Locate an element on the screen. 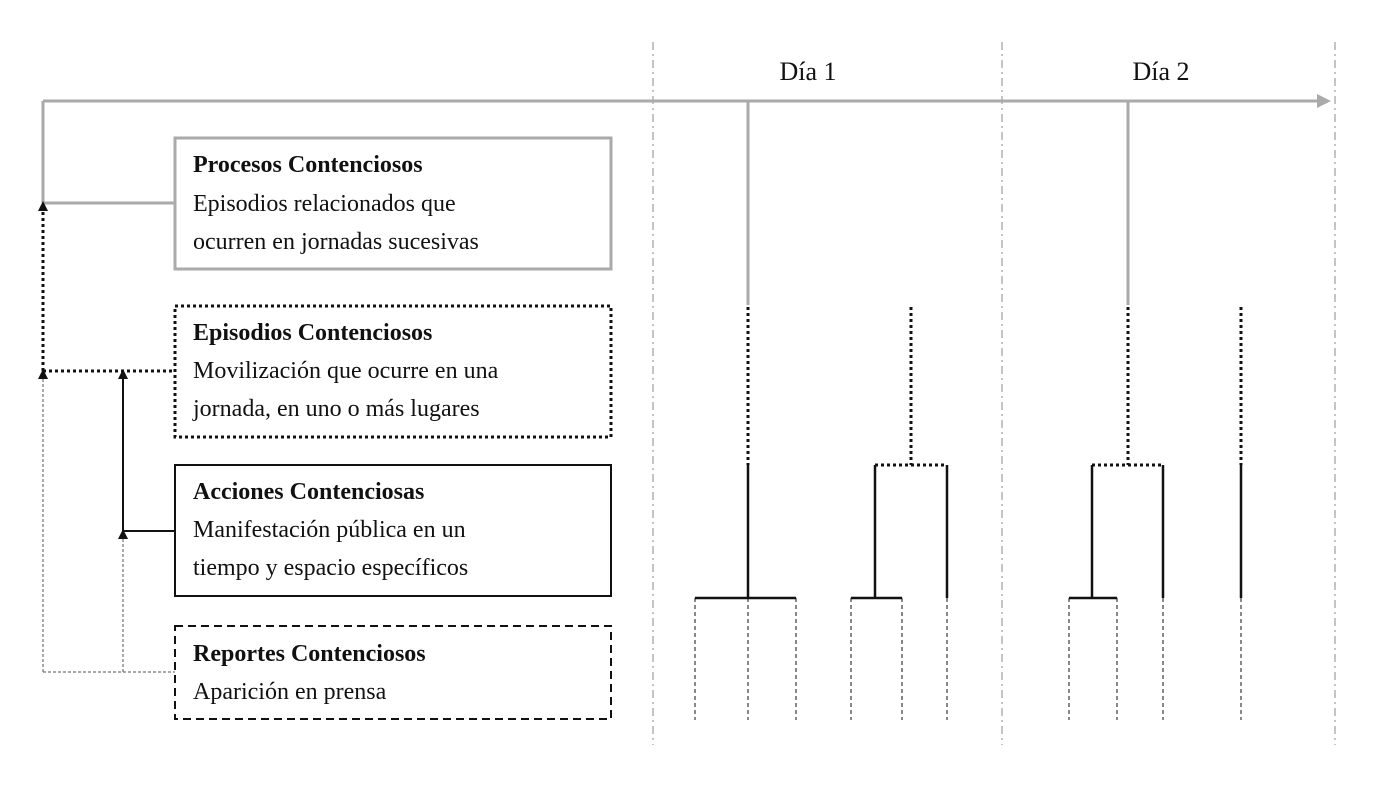 This screenshot has height=791, width=1379. action-line-1: Manifestación pública en un is located at coordinates (329, 530).